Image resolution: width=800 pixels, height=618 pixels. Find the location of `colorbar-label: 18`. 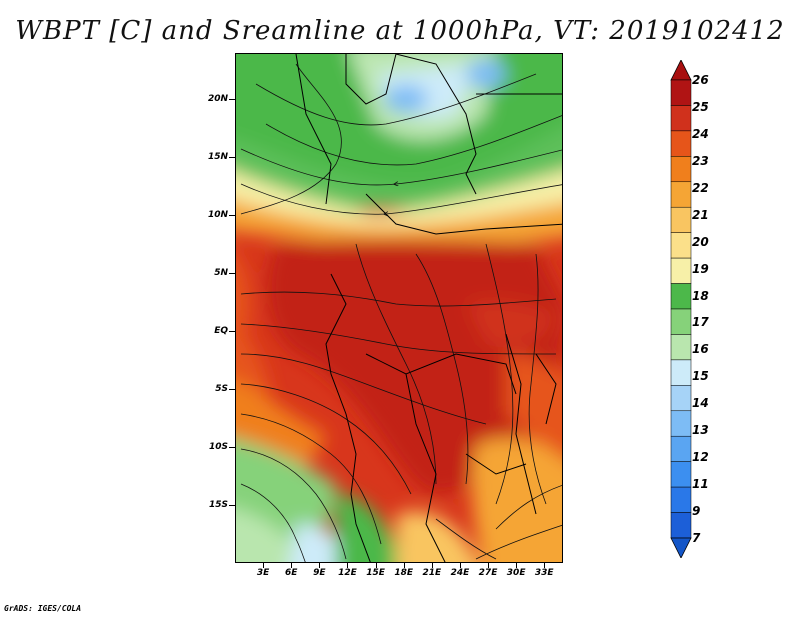

colorbar-label: 18 is located at coordinates (700, 295).